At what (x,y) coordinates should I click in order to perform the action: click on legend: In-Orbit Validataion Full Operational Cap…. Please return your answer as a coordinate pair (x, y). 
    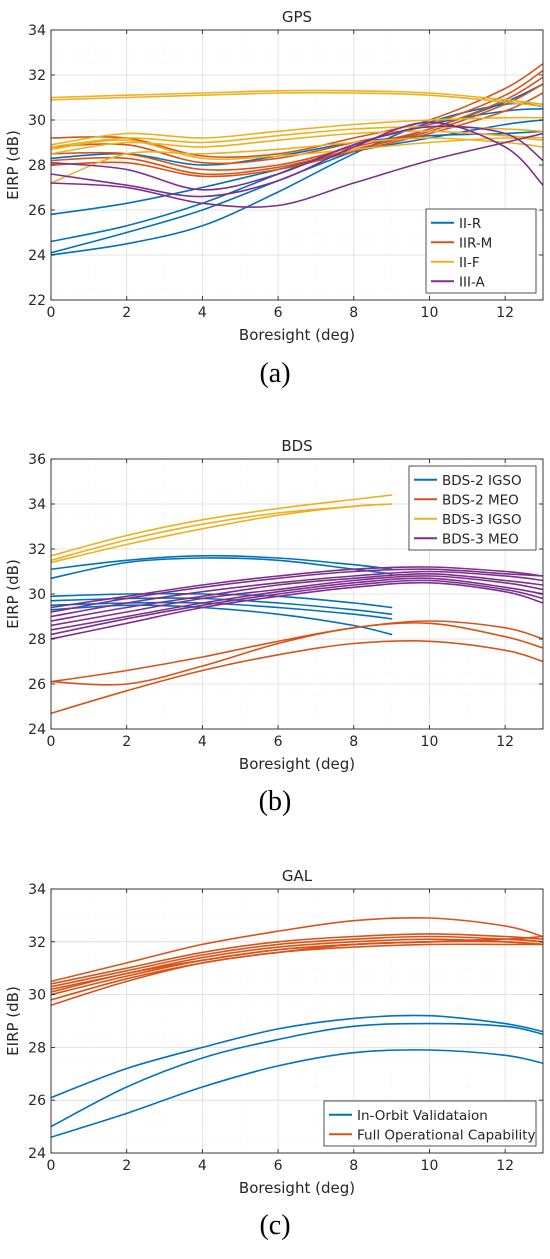
    Looking at the image, I should click on (430, 1123).